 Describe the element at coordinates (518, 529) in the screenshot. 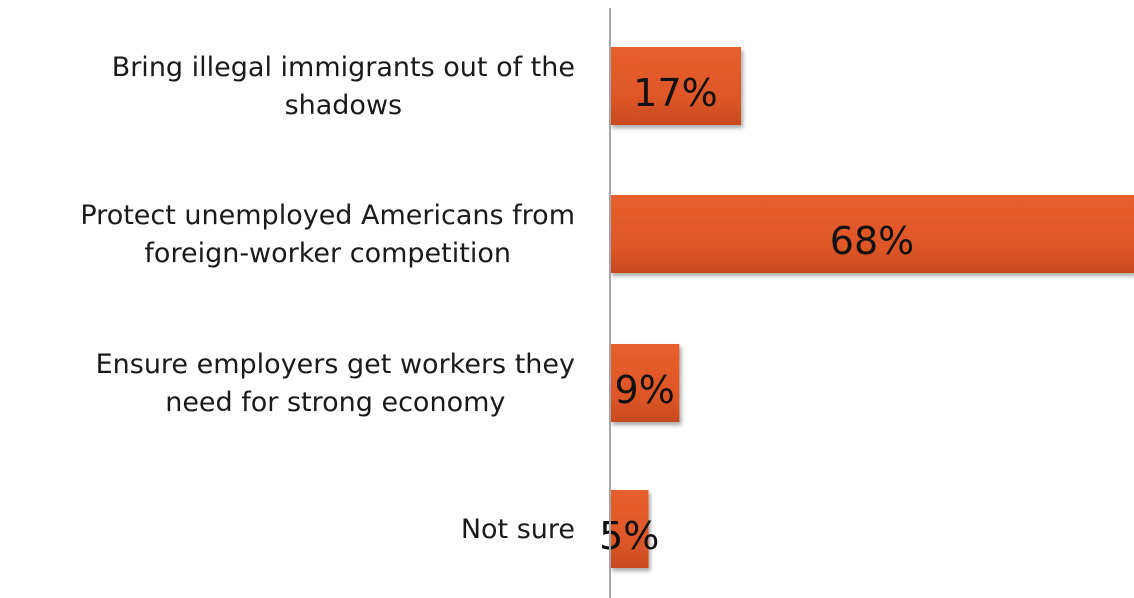

I see `category-label-4: Not sure` at that location.